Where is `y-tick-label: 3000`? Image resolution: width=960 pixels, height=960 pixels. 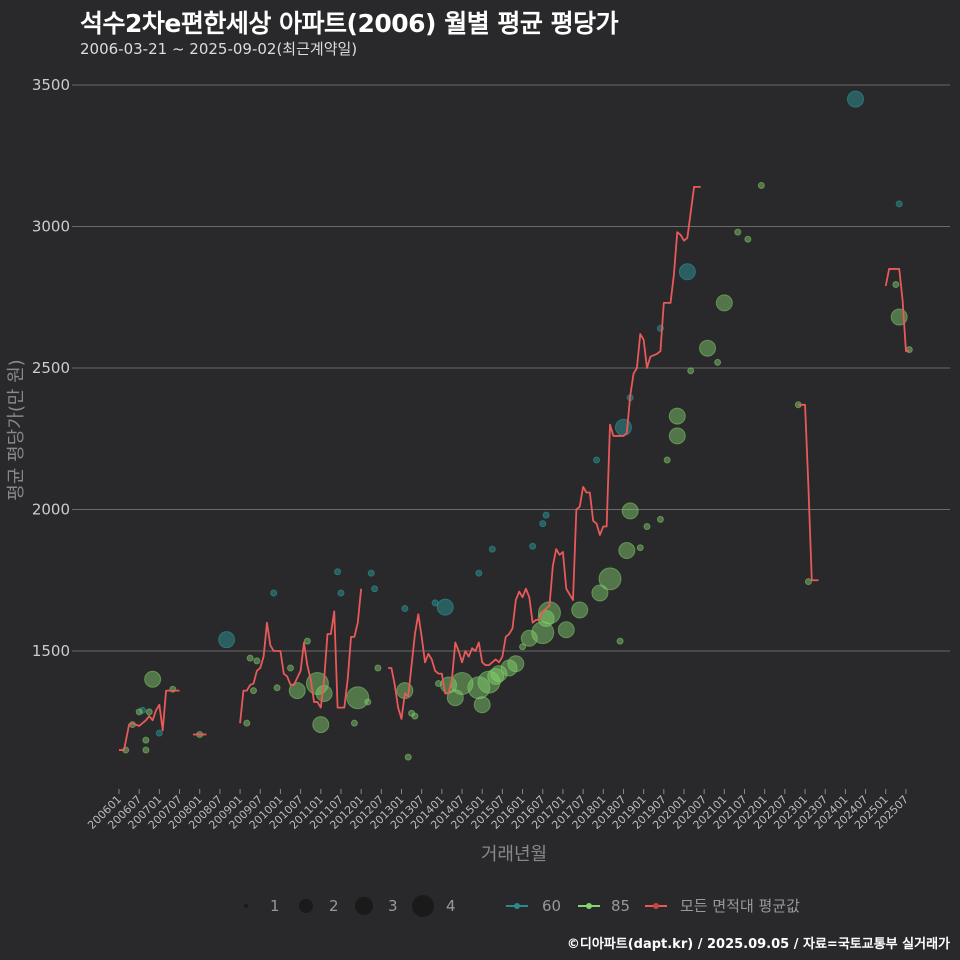
y-tick-label: 3000 is located at coordinates (51, 227).